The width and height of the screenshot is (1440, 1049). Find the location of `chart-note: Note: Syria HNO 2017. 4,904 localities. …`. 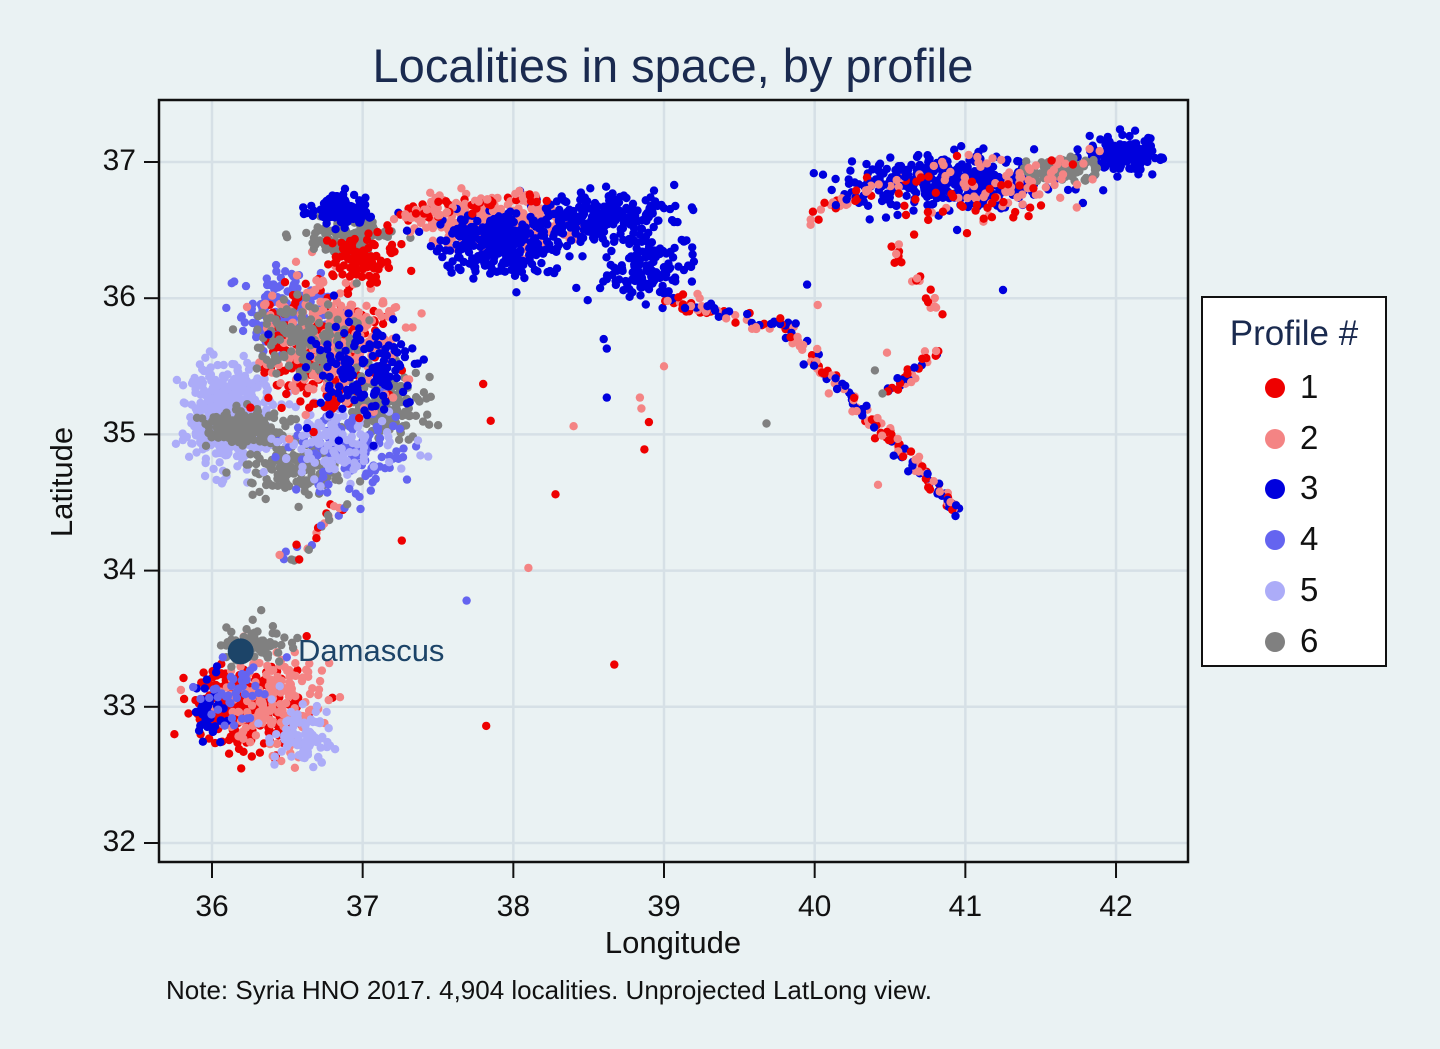

chart-note: Note: Syria HNO 2017. 4,904 localities. … is located at coordinates (549, 990).